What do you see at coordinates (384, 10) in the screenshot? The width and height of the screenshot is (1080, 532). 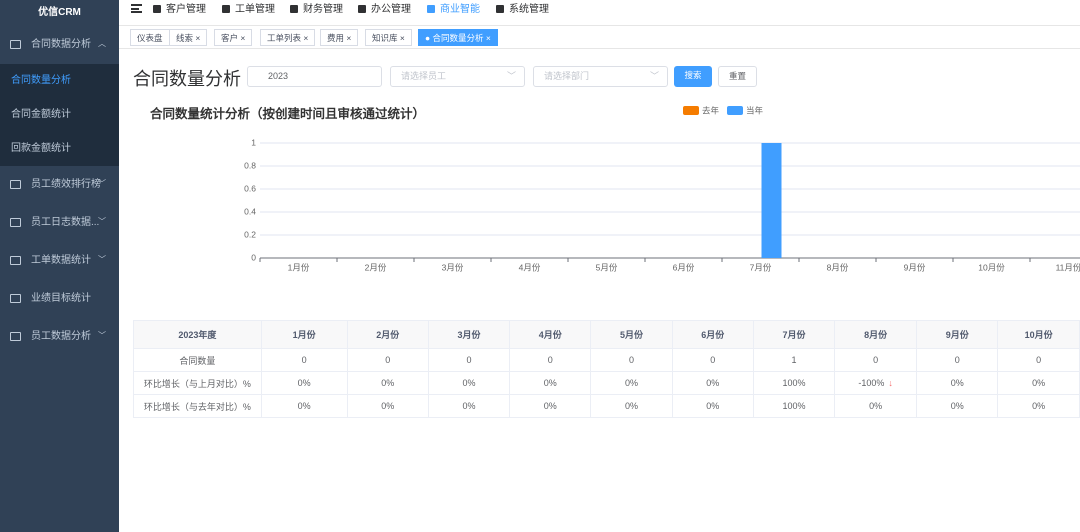 I see `nav-item: 办公管理` at bounding box center [384, 10].